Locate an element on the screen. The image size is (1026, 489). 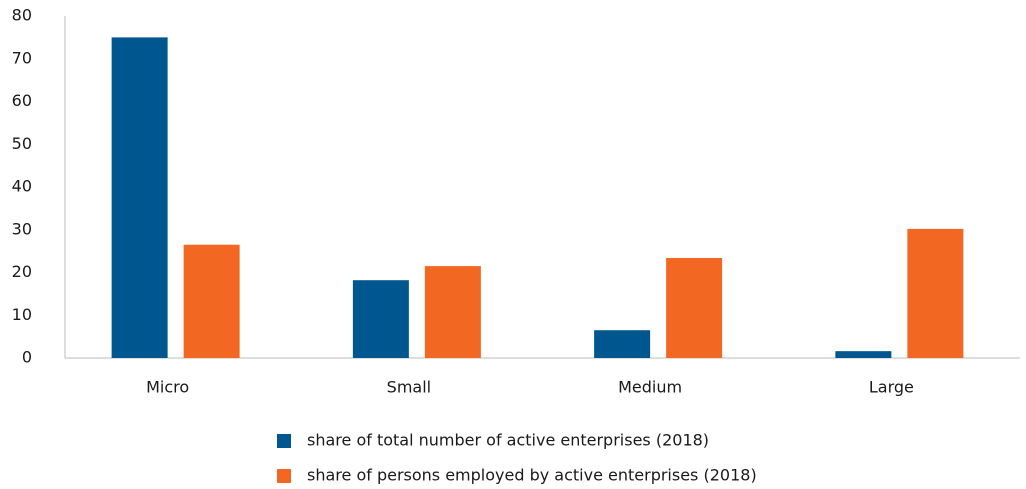
y-tick-label: 40 is located at coordinates (22, 186).